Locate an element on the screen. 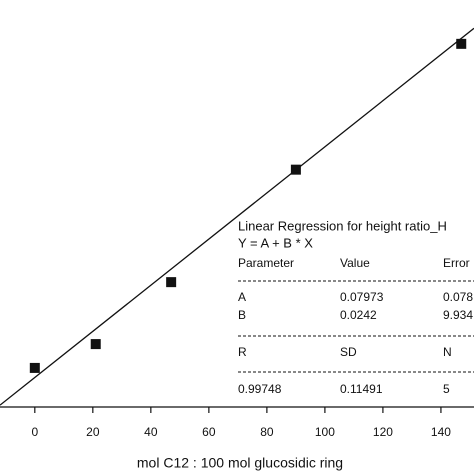 The image size is (474, 474). x-tick-label: 20 is located at coordinates (93, 432).